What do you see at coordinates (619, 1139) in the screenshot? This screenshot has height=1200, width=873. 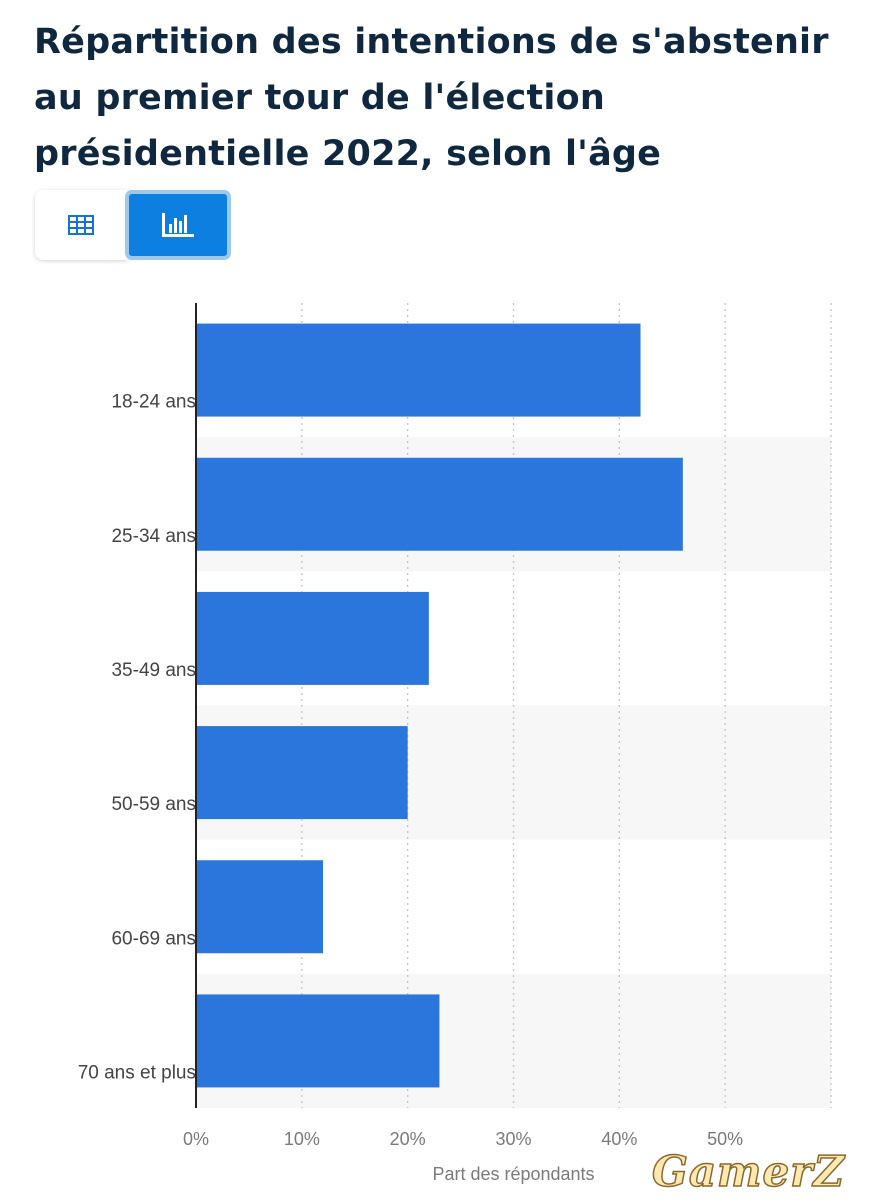 I see `x-tick-label: 40%` at bounding box center [619, 1139].